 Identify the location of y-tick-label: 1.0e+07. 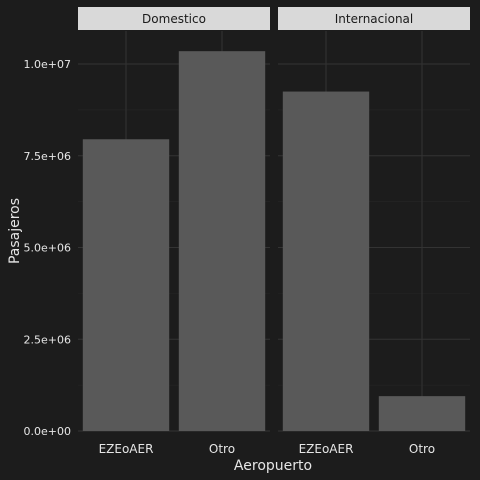
(47, 64).